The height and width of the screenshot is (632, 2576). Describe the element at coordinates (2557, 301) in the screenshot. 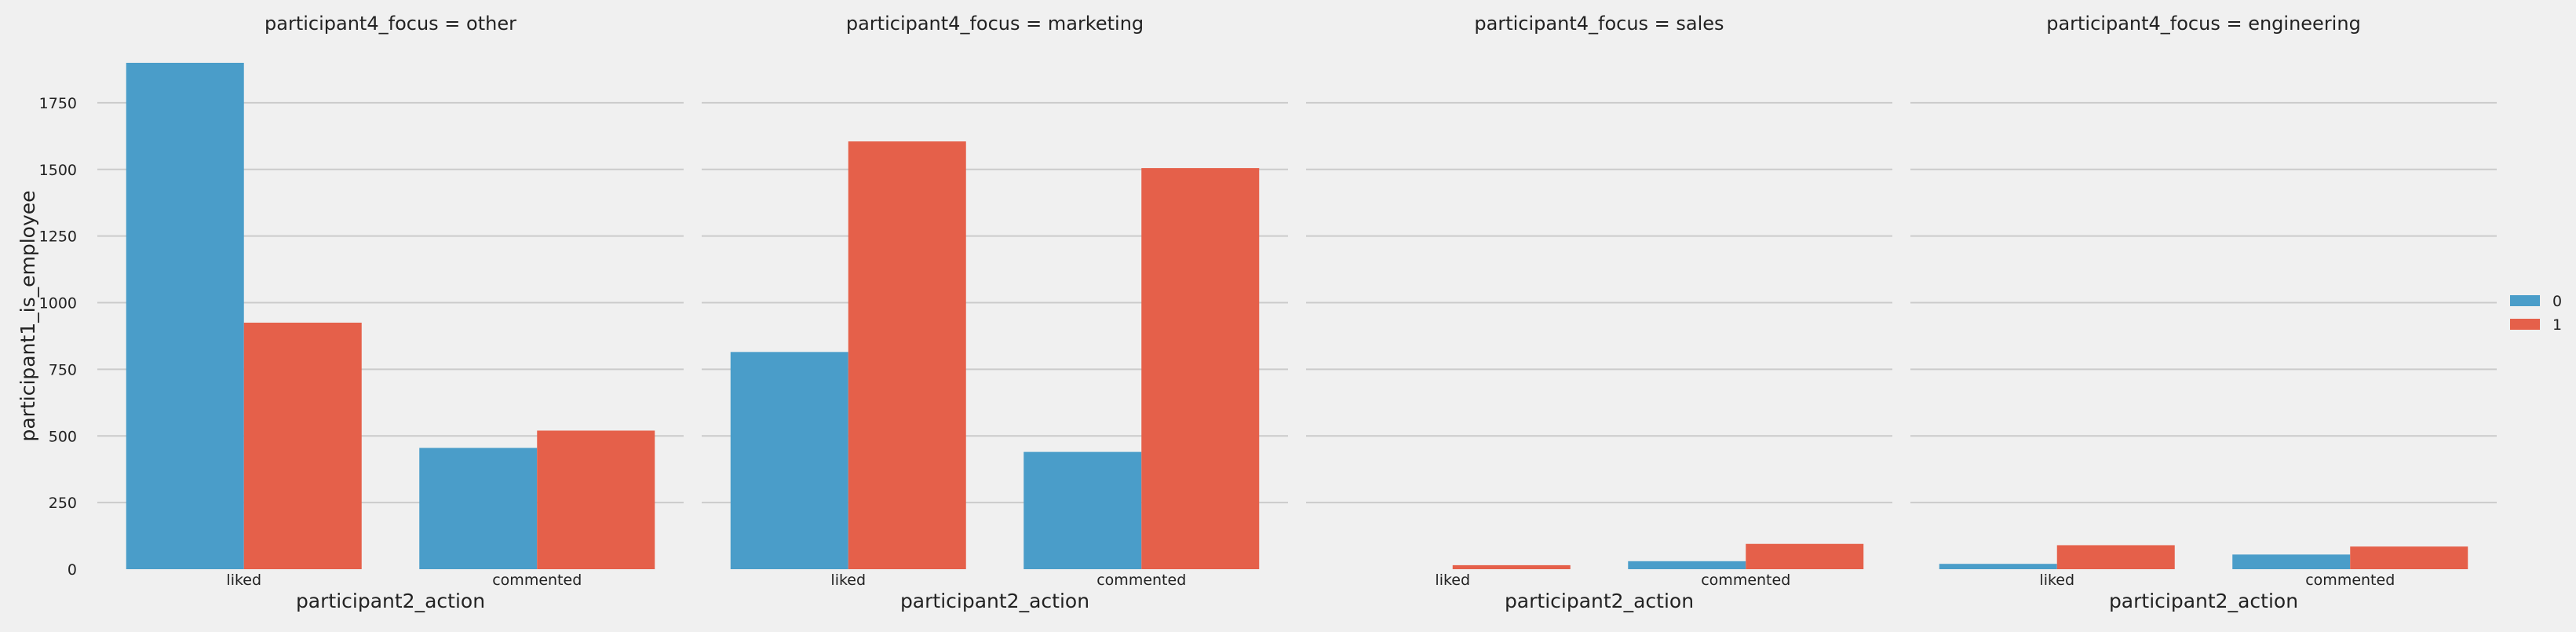

I see `legend-label: 0` at that location.